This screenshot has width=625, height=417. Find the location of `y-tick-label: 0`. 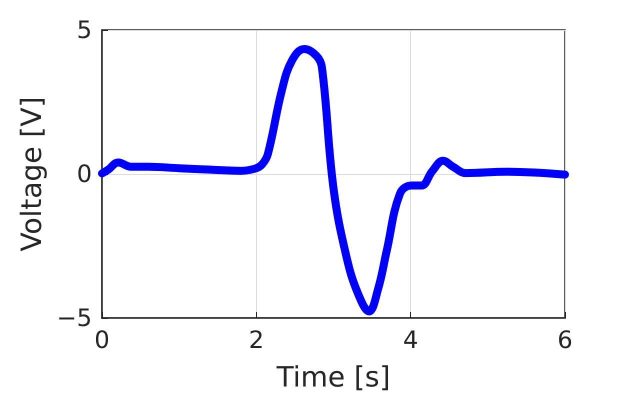

y-tick-label: 0 is located at coordinates (84, 174).